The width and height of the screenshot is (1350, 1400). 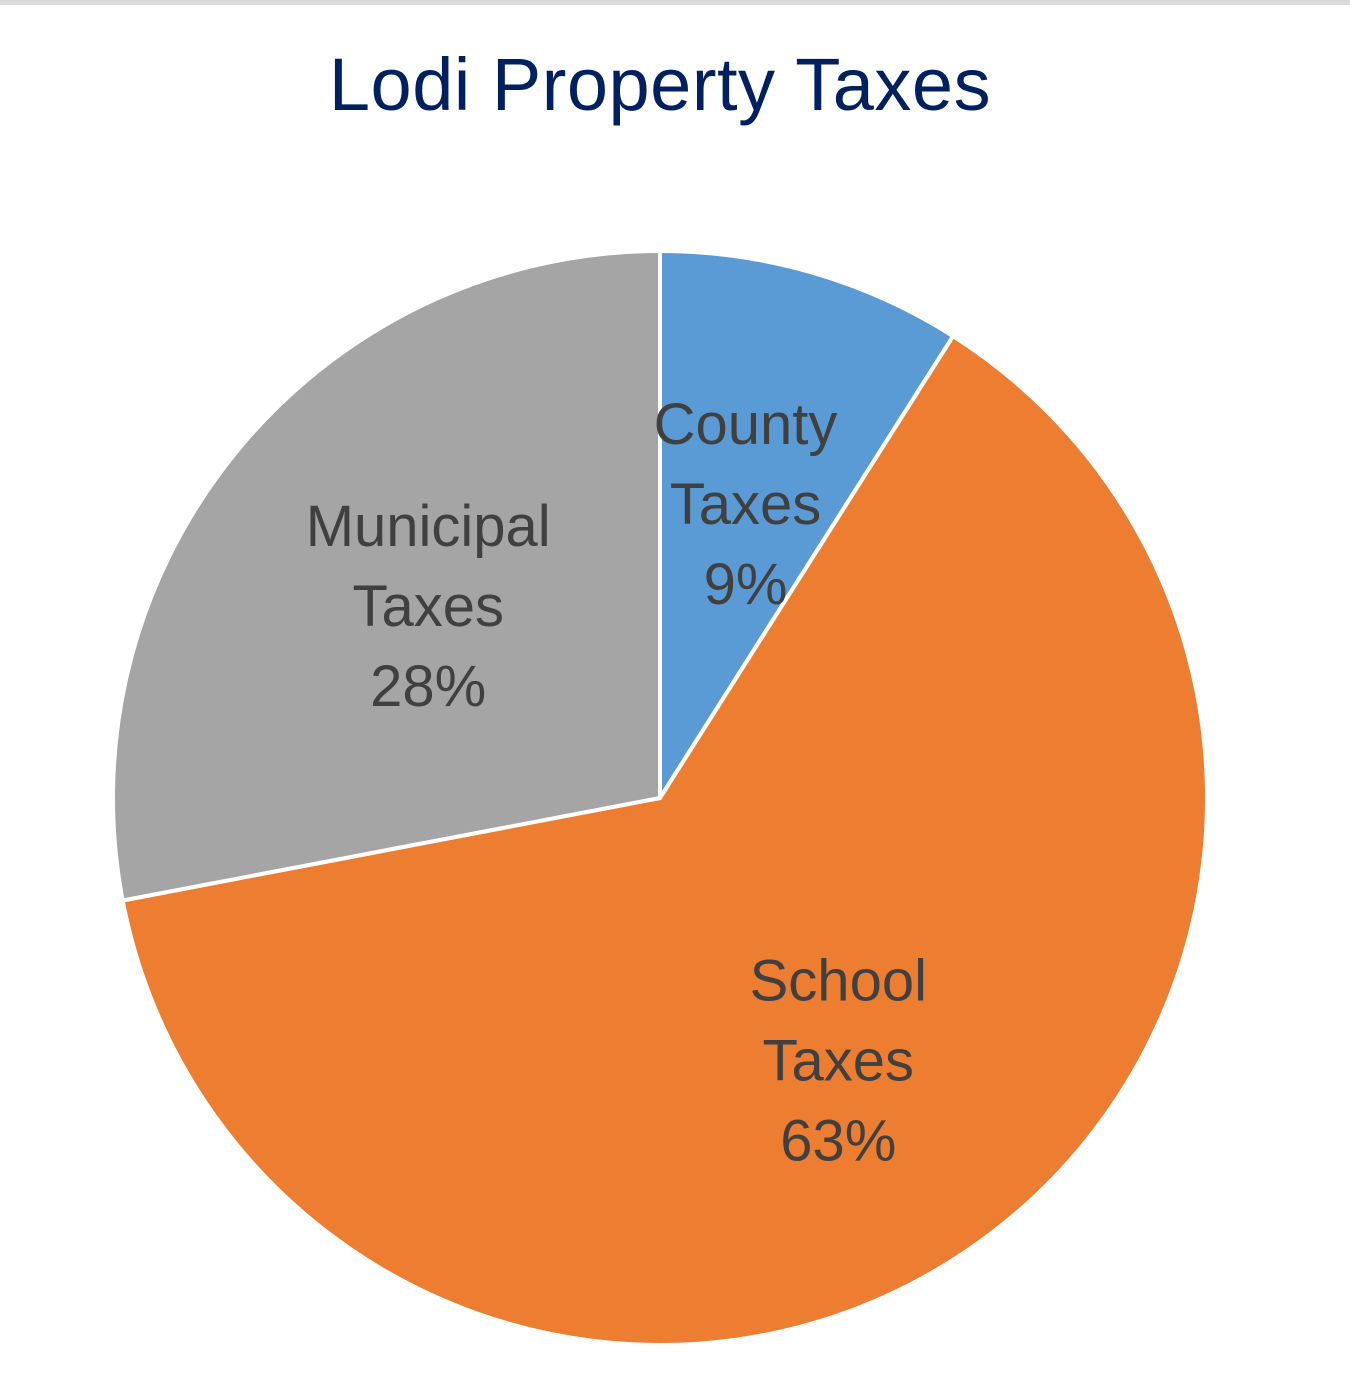 I want to click on top-border, so click(x=675, y=2).